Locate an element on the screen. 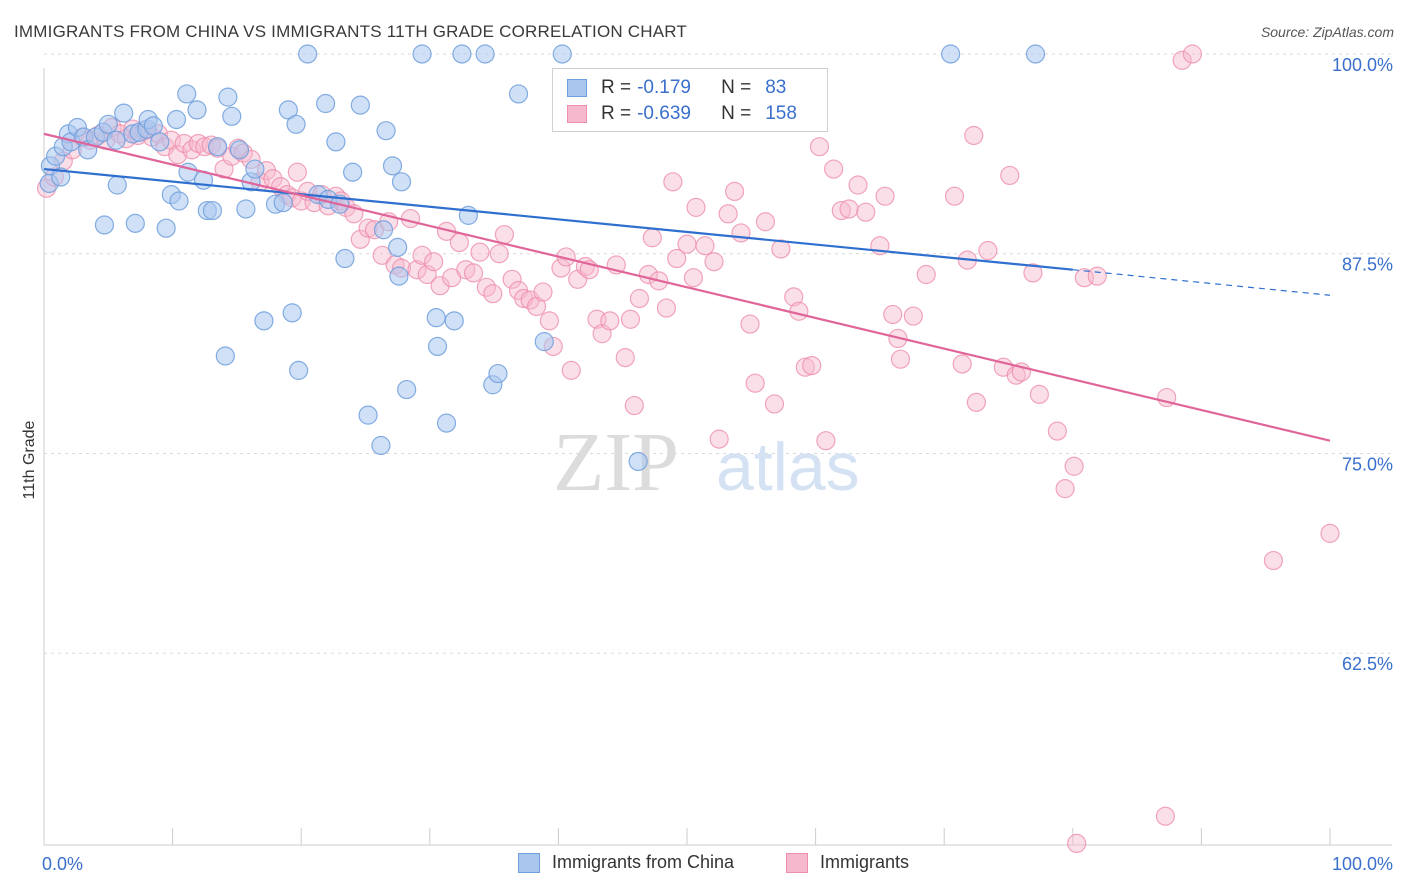 This screenshot has height=892, width=1406. legend-item-immigrants: Immigrants is located at coordinates (847, 862).